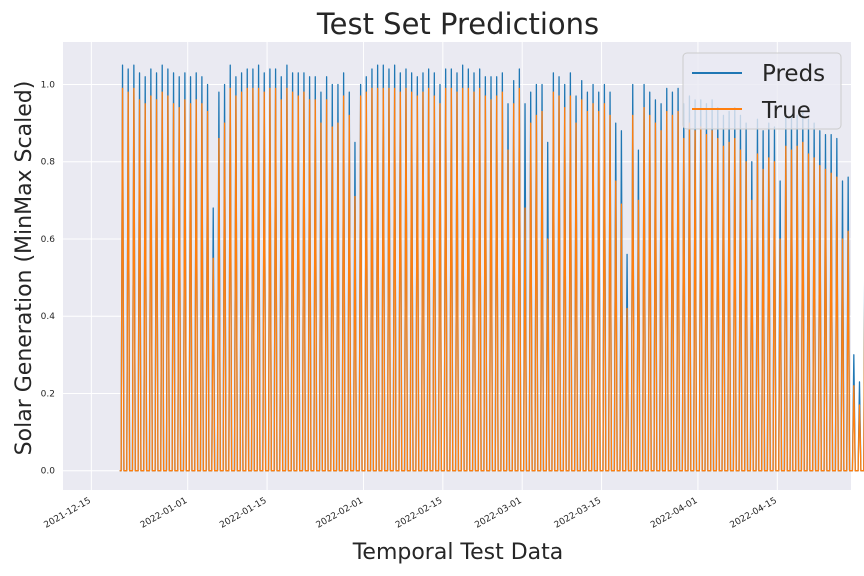 The width and height of the screenshot is (864, 576). Describe the element at coordinates (762, 91) in the screenshot. I see `legend: Preds True` at that location.